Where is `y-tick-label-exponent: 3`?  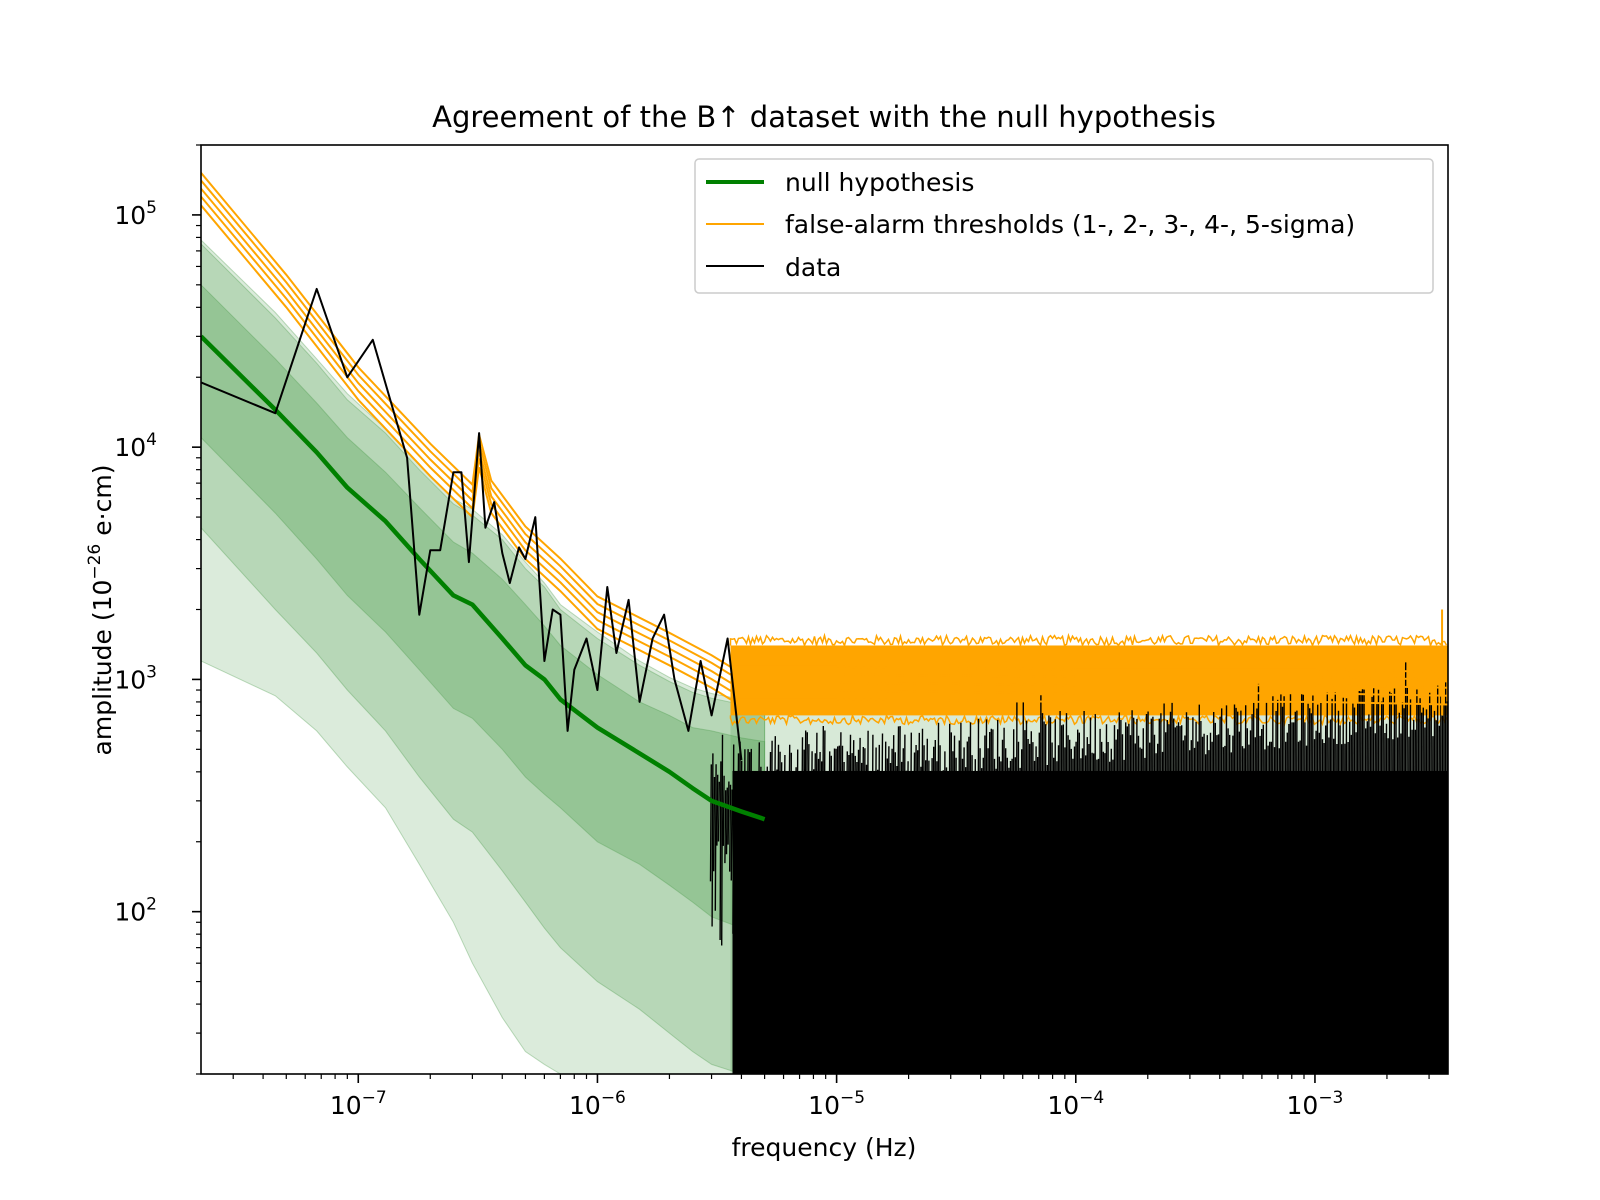
y-tick-label-exponent: 3 is located at coordinates (151, 672).